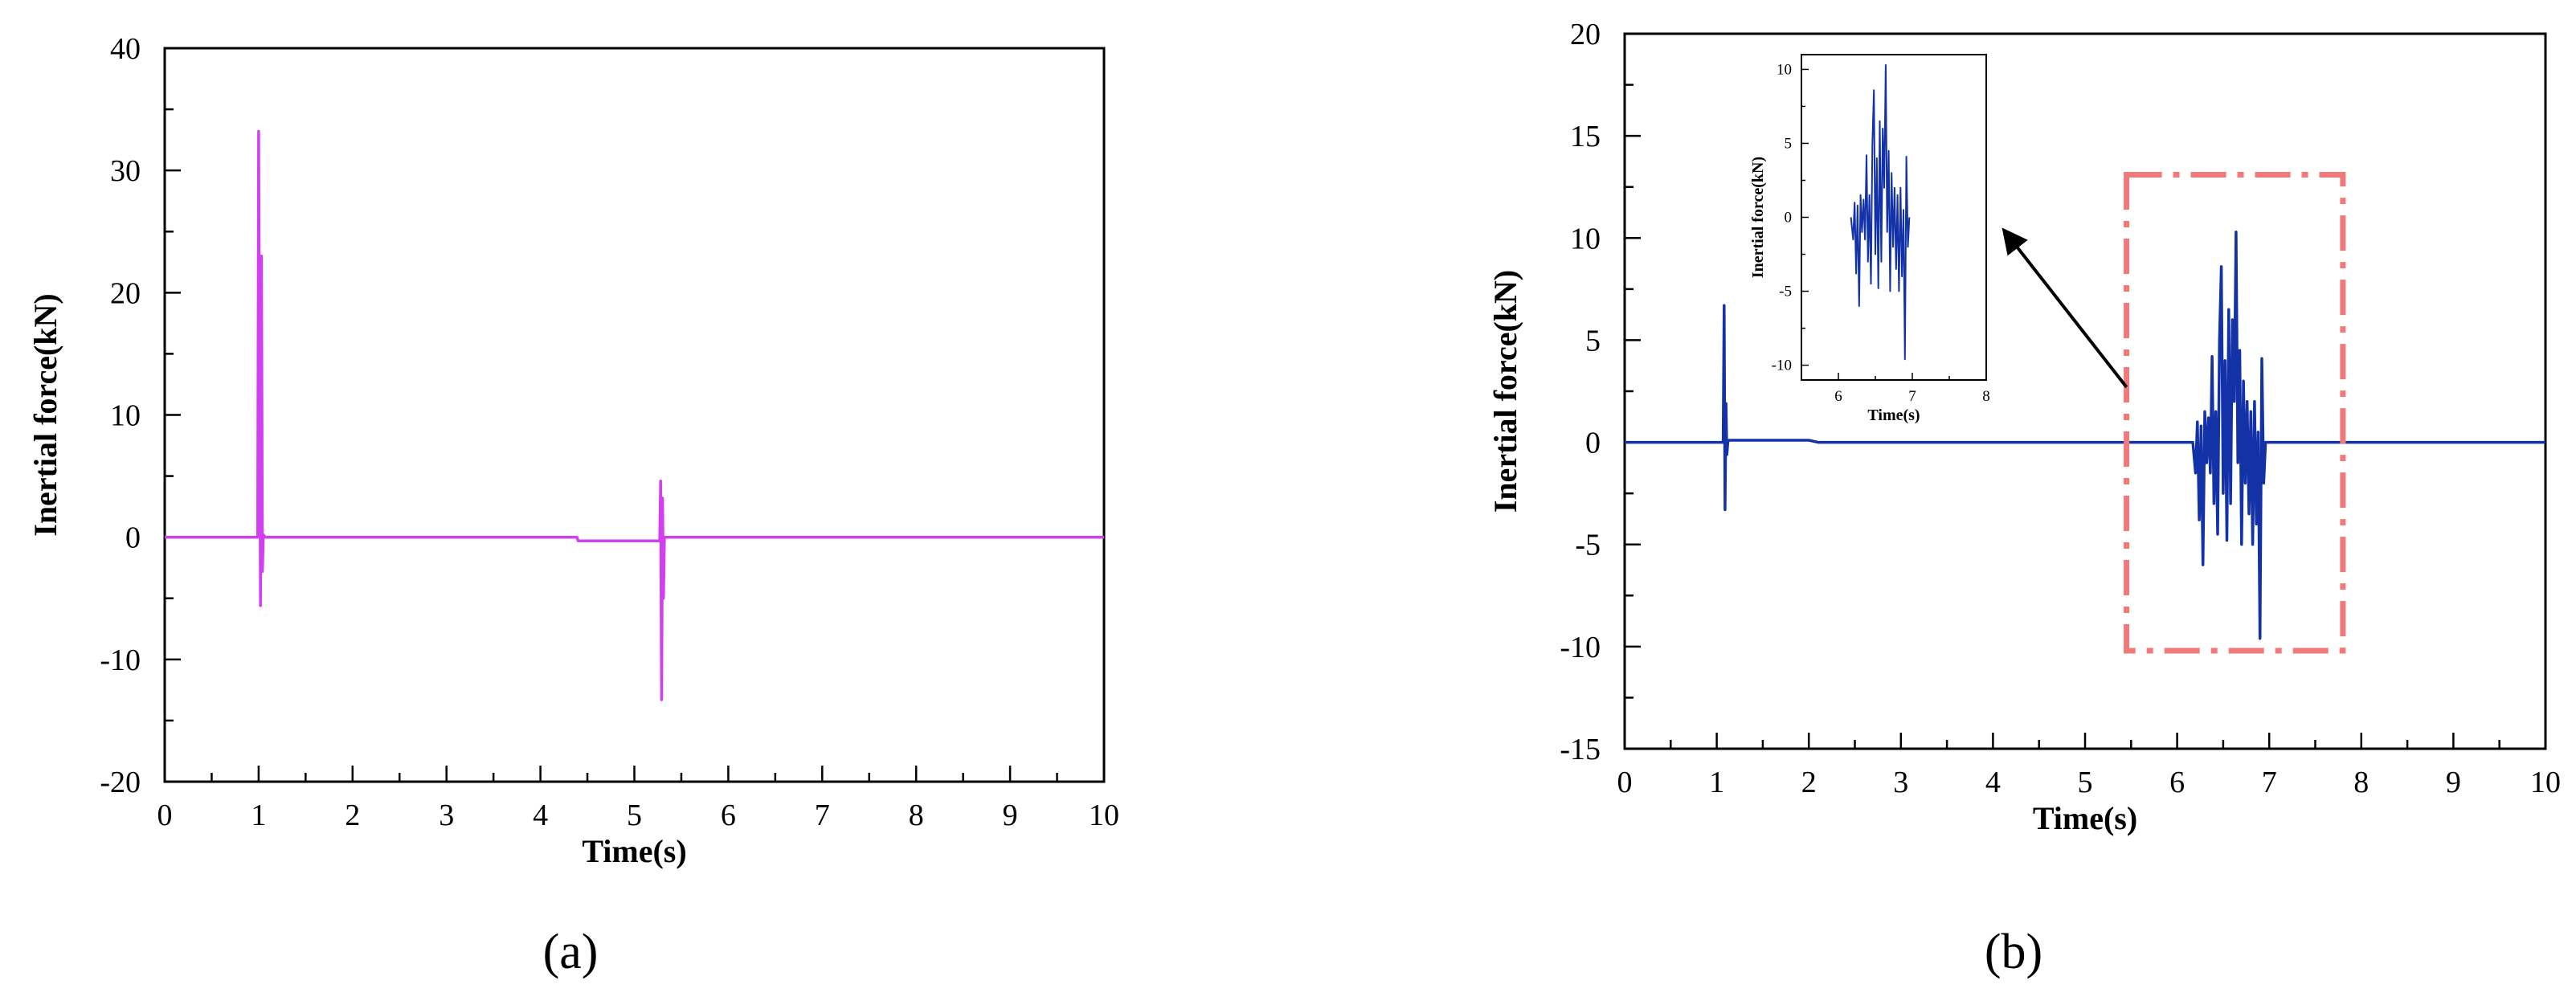 The image size is (2576, 1005). I want to click on b-force-series-line, so click(2085, 435).